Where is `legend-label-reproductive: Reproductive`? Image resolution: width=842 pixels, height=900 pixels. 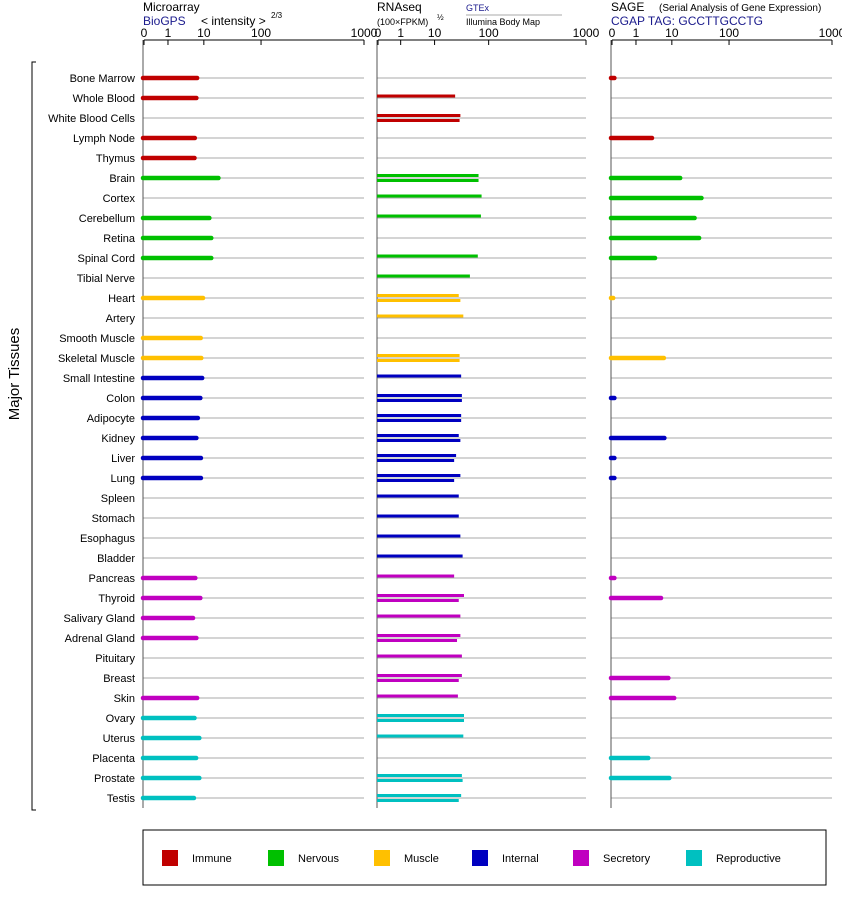
legend-label-reproductive: Reproductive is located at coordinates (748, 859).